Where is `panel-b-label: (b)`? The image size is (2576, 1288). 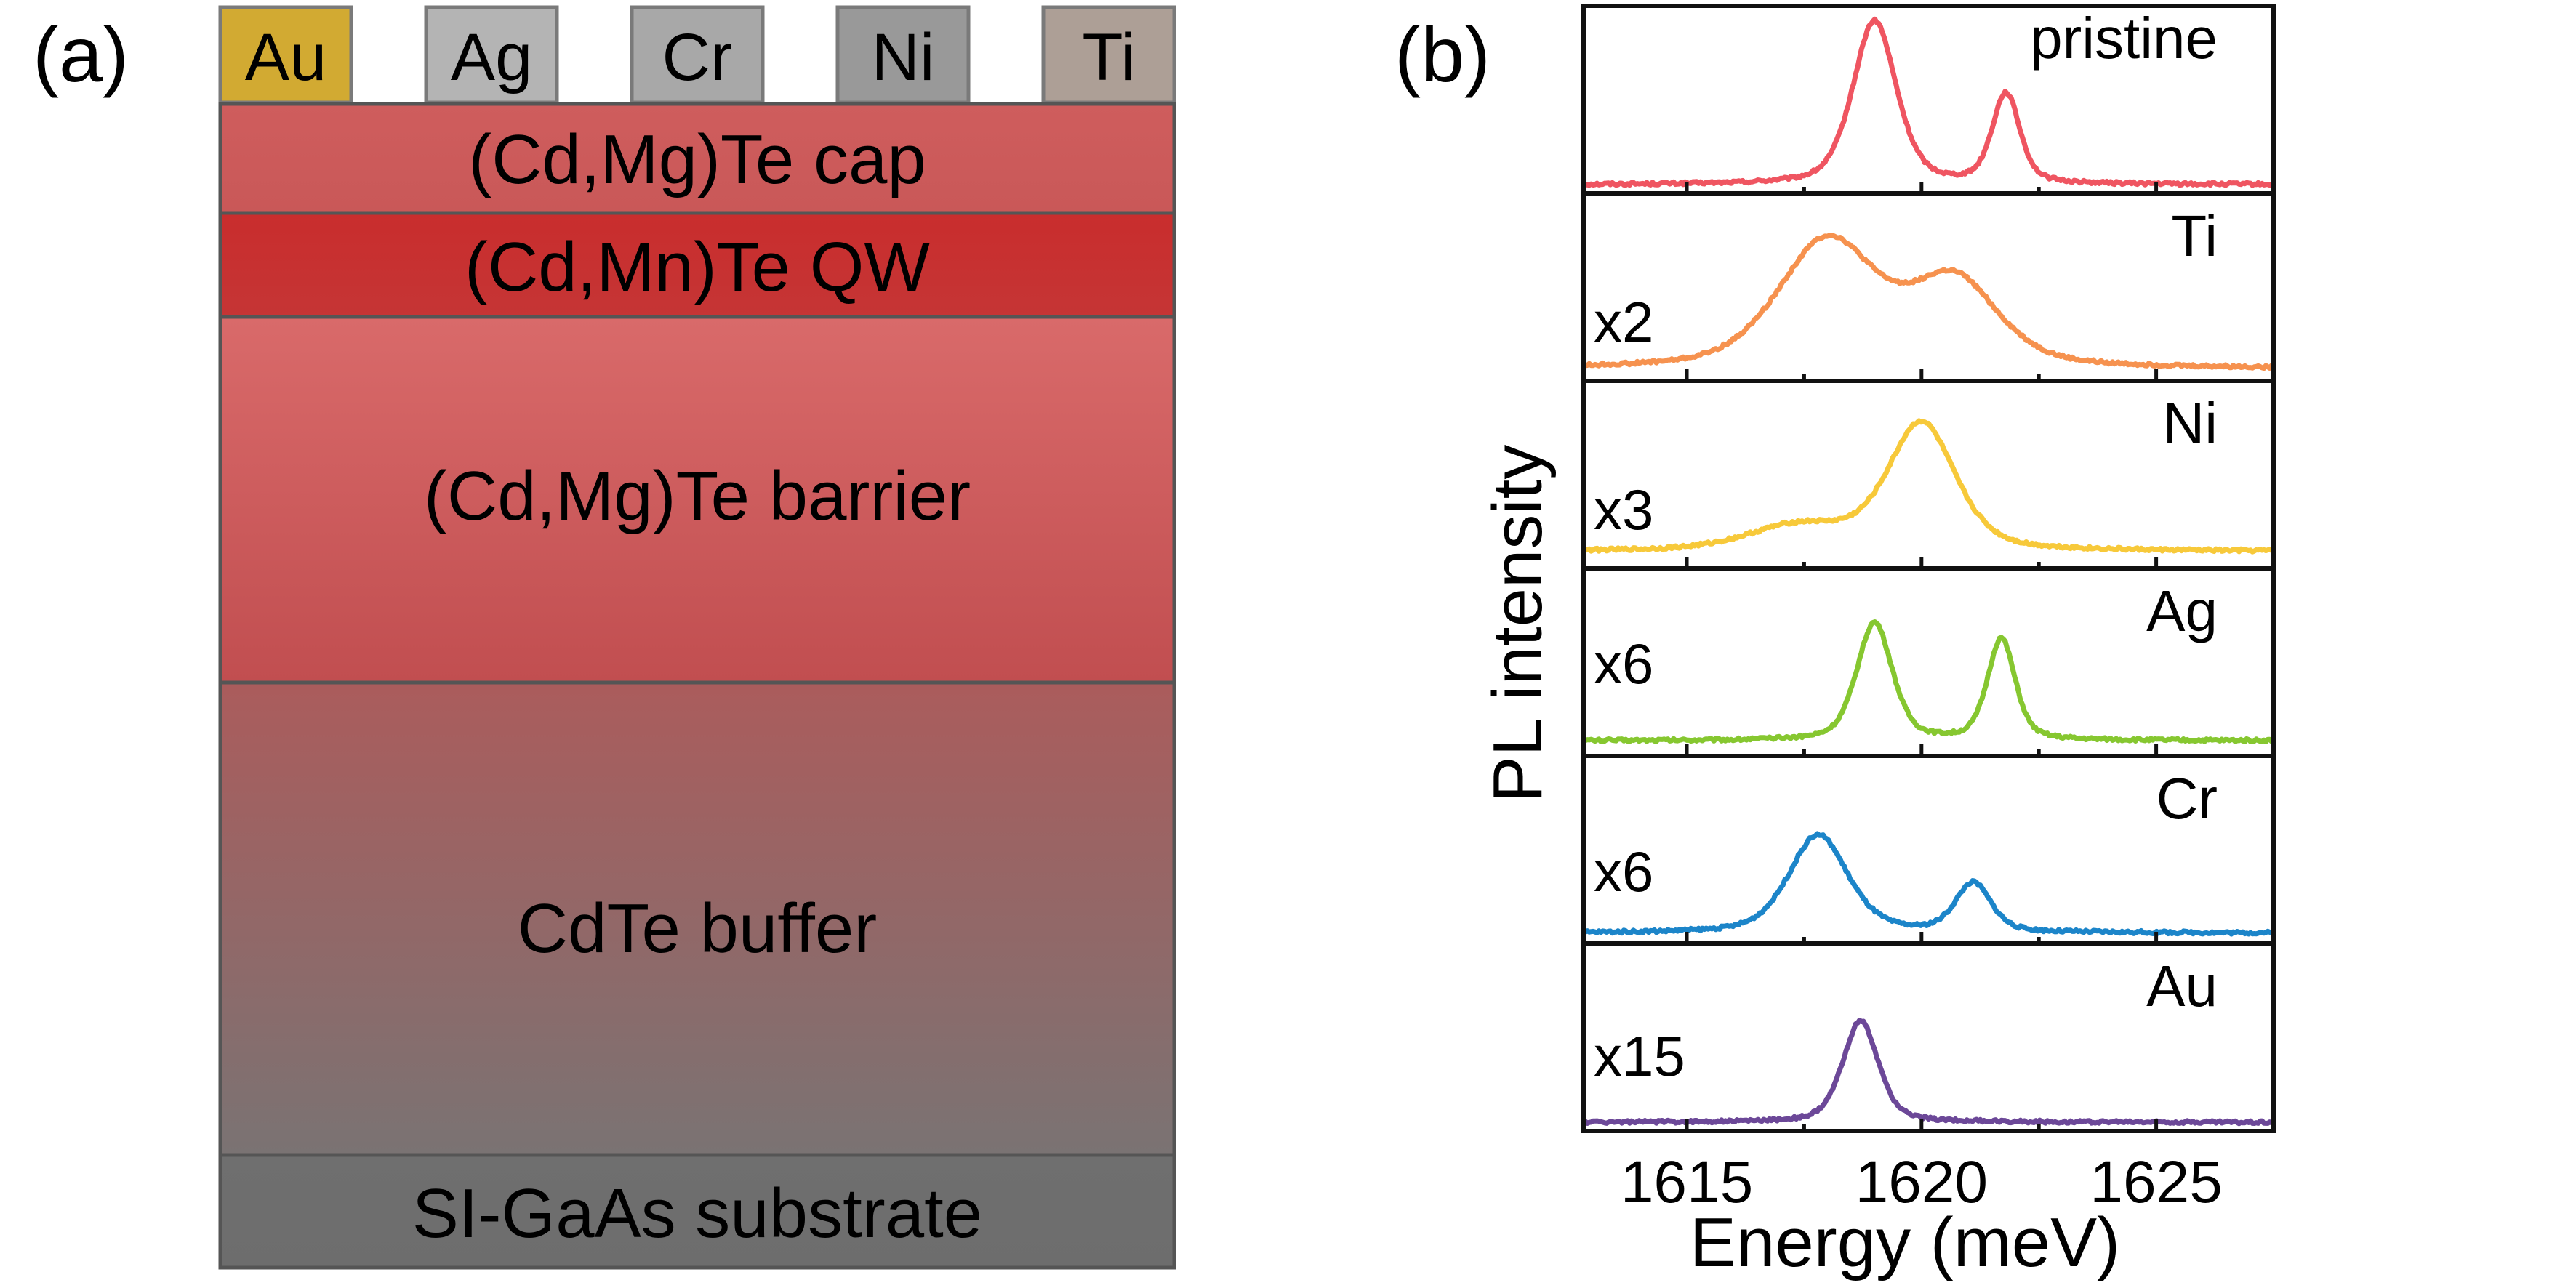 panel-b-label: (b) is located at coordinates (1442, 54).